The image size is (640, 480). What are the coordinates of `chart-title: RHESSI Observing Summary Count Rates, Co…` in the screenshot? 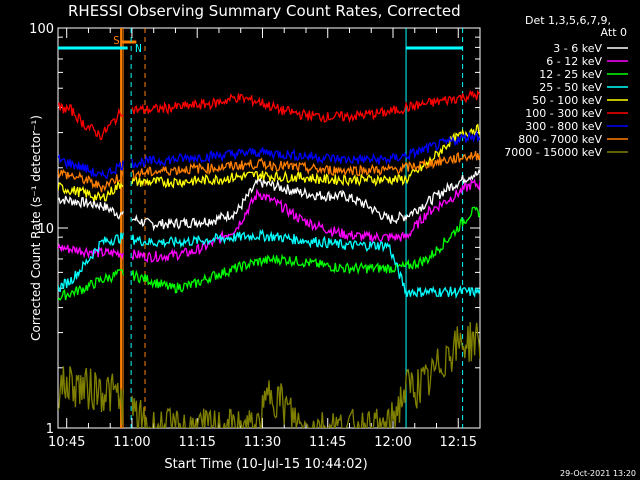 It's located at (264, 11).